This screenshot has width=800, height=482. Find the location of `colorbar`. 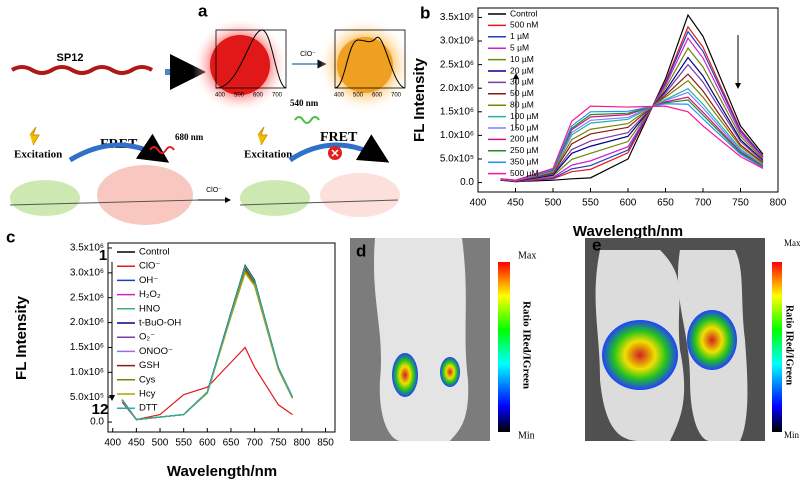

colorbar is located at coordinates (777, 347).